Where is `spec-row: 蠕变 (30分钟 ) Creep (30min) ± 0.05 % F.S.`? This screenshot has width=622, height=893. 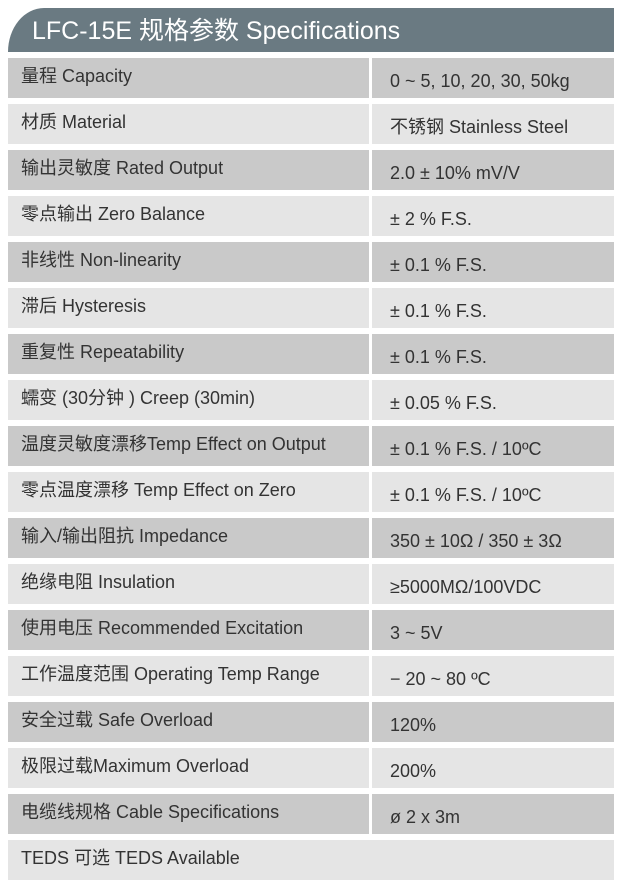 spec-row: 蠕变 (30分钟 ) Creep (30min) ± 0.05 % F.S. is located at coordinates (311, 400).